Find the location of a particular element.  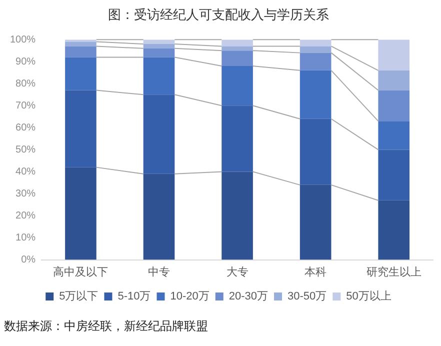

x-tick-label: 大专 is located at coordinates (237, 271).